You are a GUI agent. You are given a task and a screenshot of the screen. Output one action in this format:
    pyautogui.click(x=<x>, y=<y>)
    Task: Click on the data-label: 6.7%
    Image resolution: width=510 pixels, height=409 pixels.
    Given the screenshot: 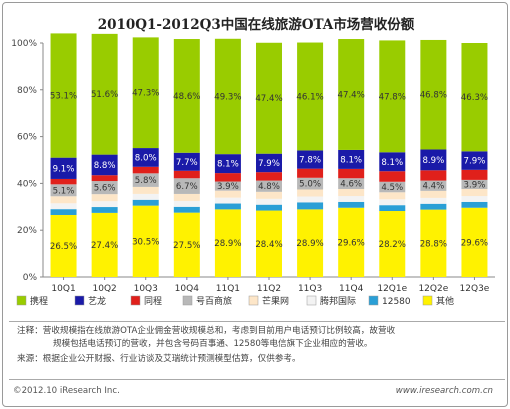 What is the action you would take?
    pyautogui.click(x=187, y=187)
    